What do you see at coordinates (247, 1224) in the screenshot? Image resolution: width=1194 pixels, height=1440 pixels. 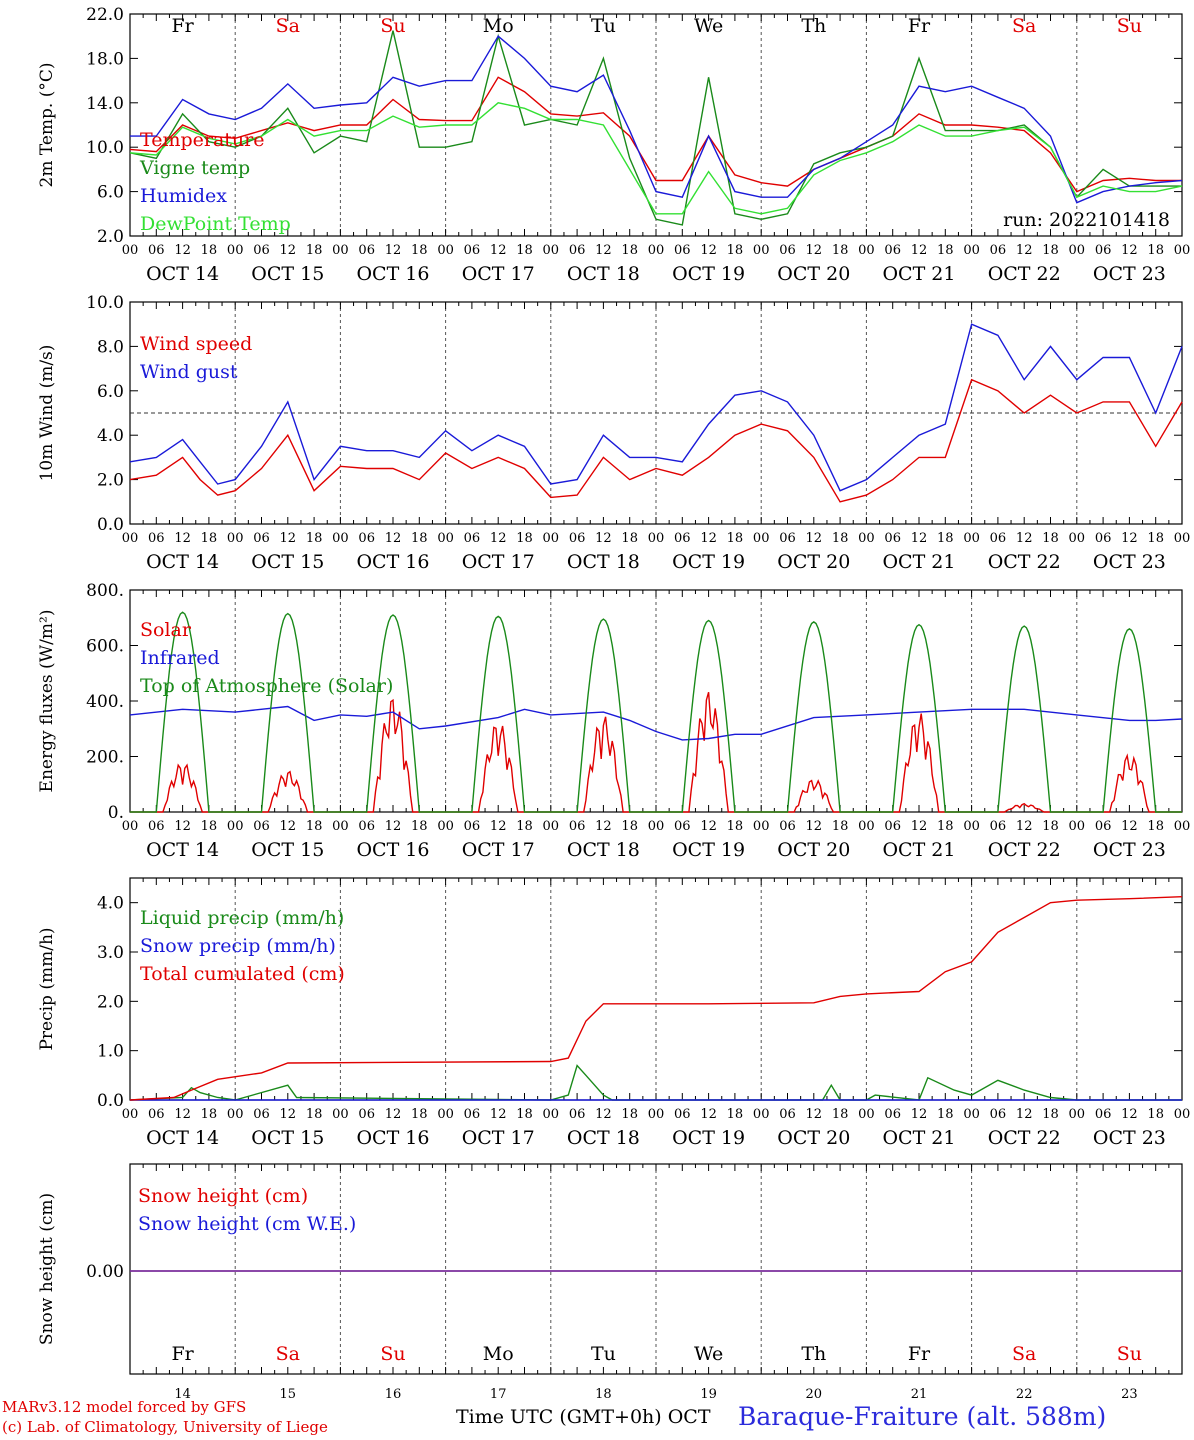 I see `legend-entry: Snow height (cm W.E.)` at bounding box center [247, 1224].